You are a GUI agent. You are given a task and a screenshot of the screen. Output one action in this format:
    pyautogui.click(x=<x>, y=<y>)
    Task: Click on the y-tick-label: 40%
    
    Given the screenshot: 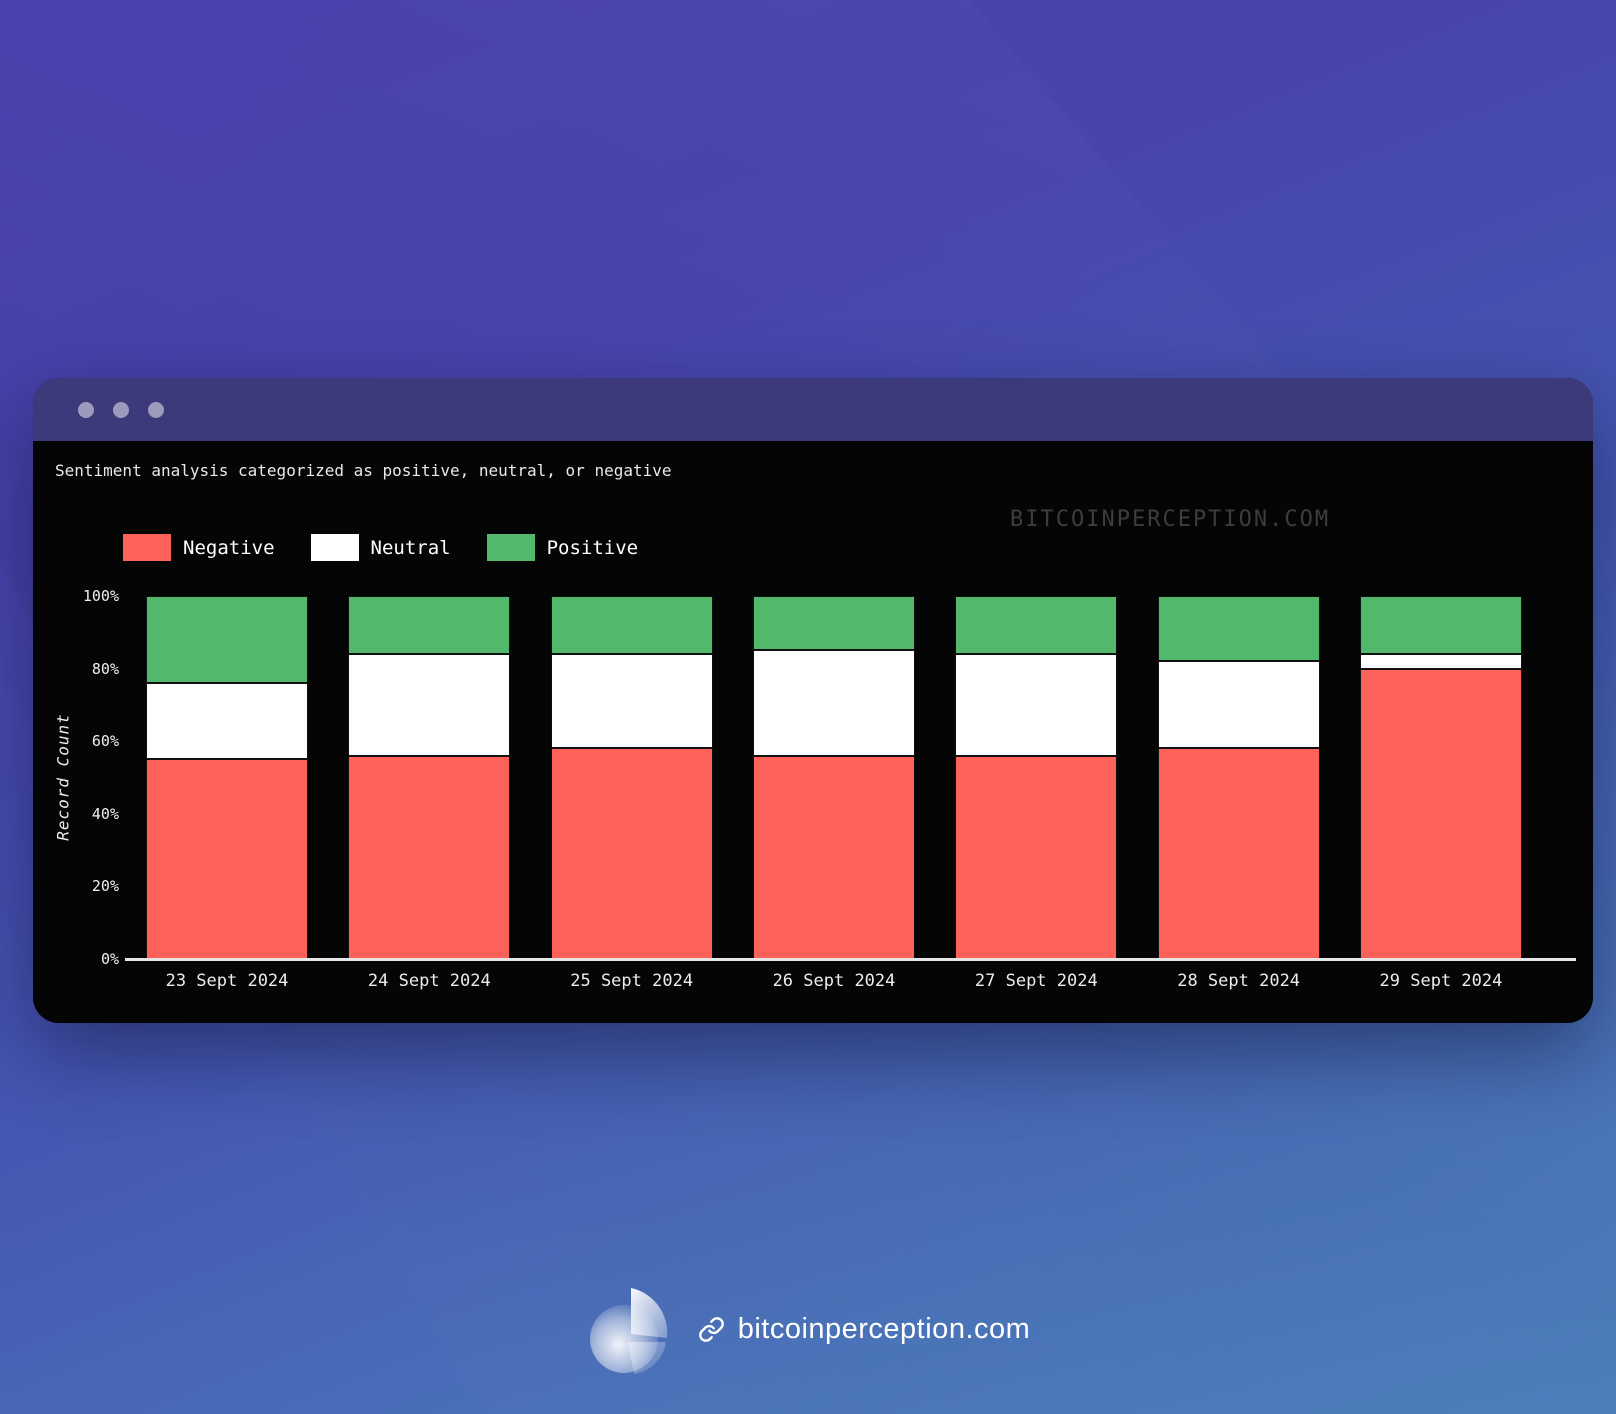 What is the action you would take?
    pyautogui.click(x=105, y=813)
    